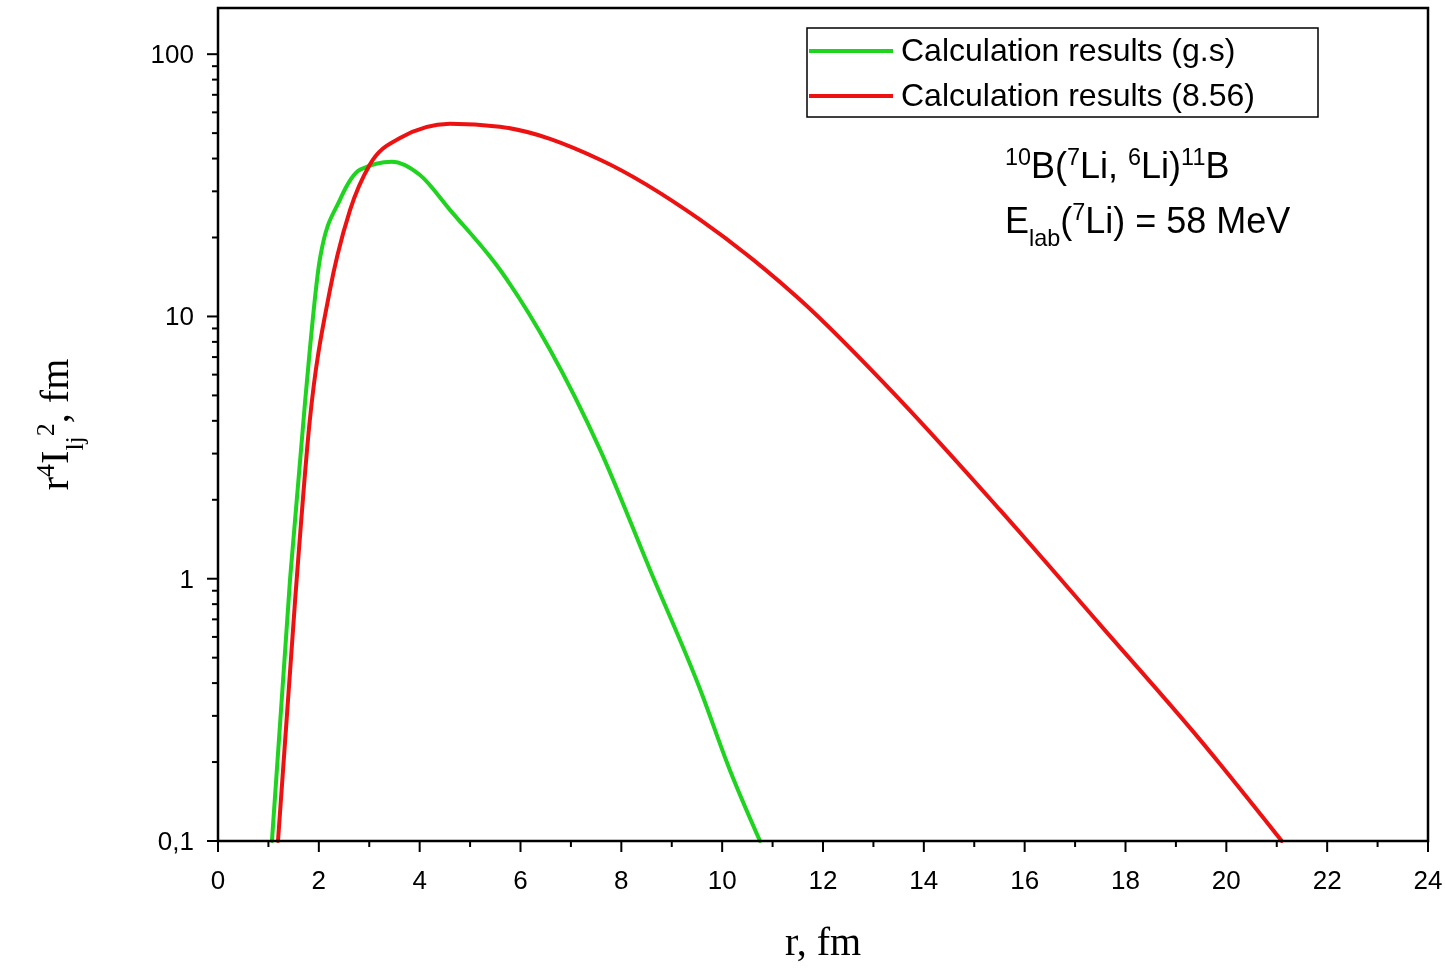 This screenshot has height=971, width=1445. What do you see at coordinates (419, 880) in the screenshot?
I see `x-tick-label: 4` at bounding box center [419, 880].